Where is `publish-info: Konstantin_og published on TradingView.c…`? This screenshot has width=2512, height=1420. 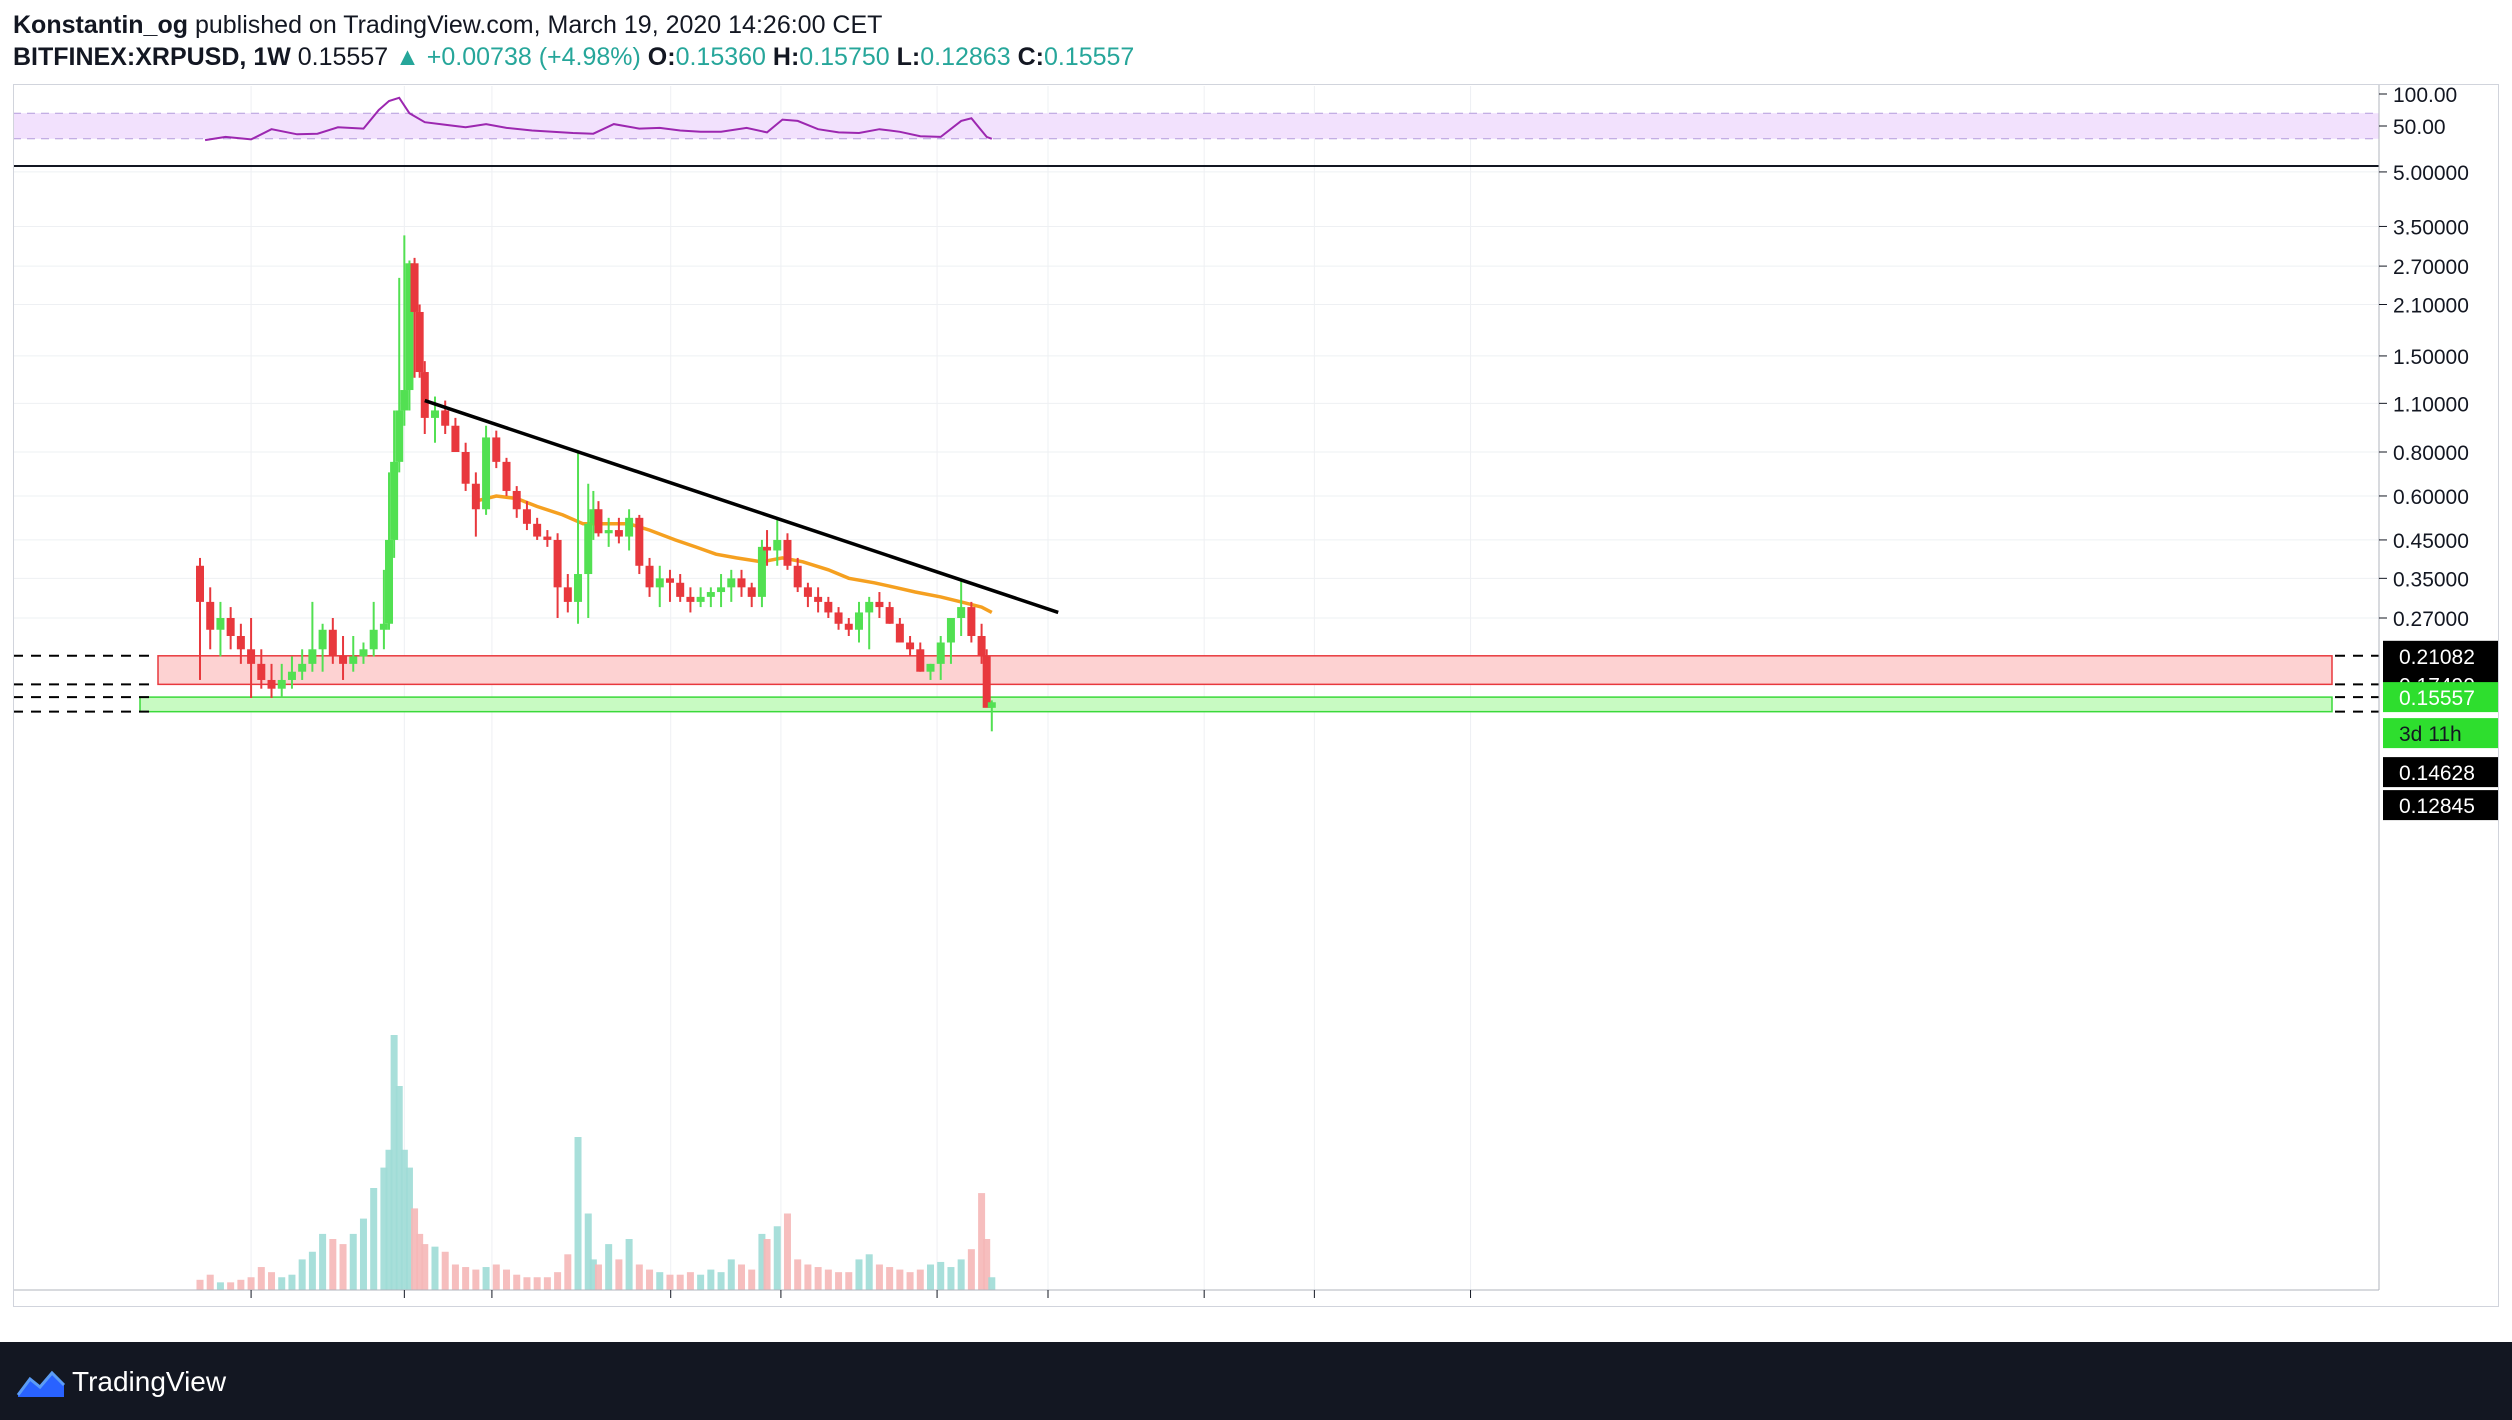
publish-info: Konstantin_og published on TradingView.c… is located at coordinates (447, 25).